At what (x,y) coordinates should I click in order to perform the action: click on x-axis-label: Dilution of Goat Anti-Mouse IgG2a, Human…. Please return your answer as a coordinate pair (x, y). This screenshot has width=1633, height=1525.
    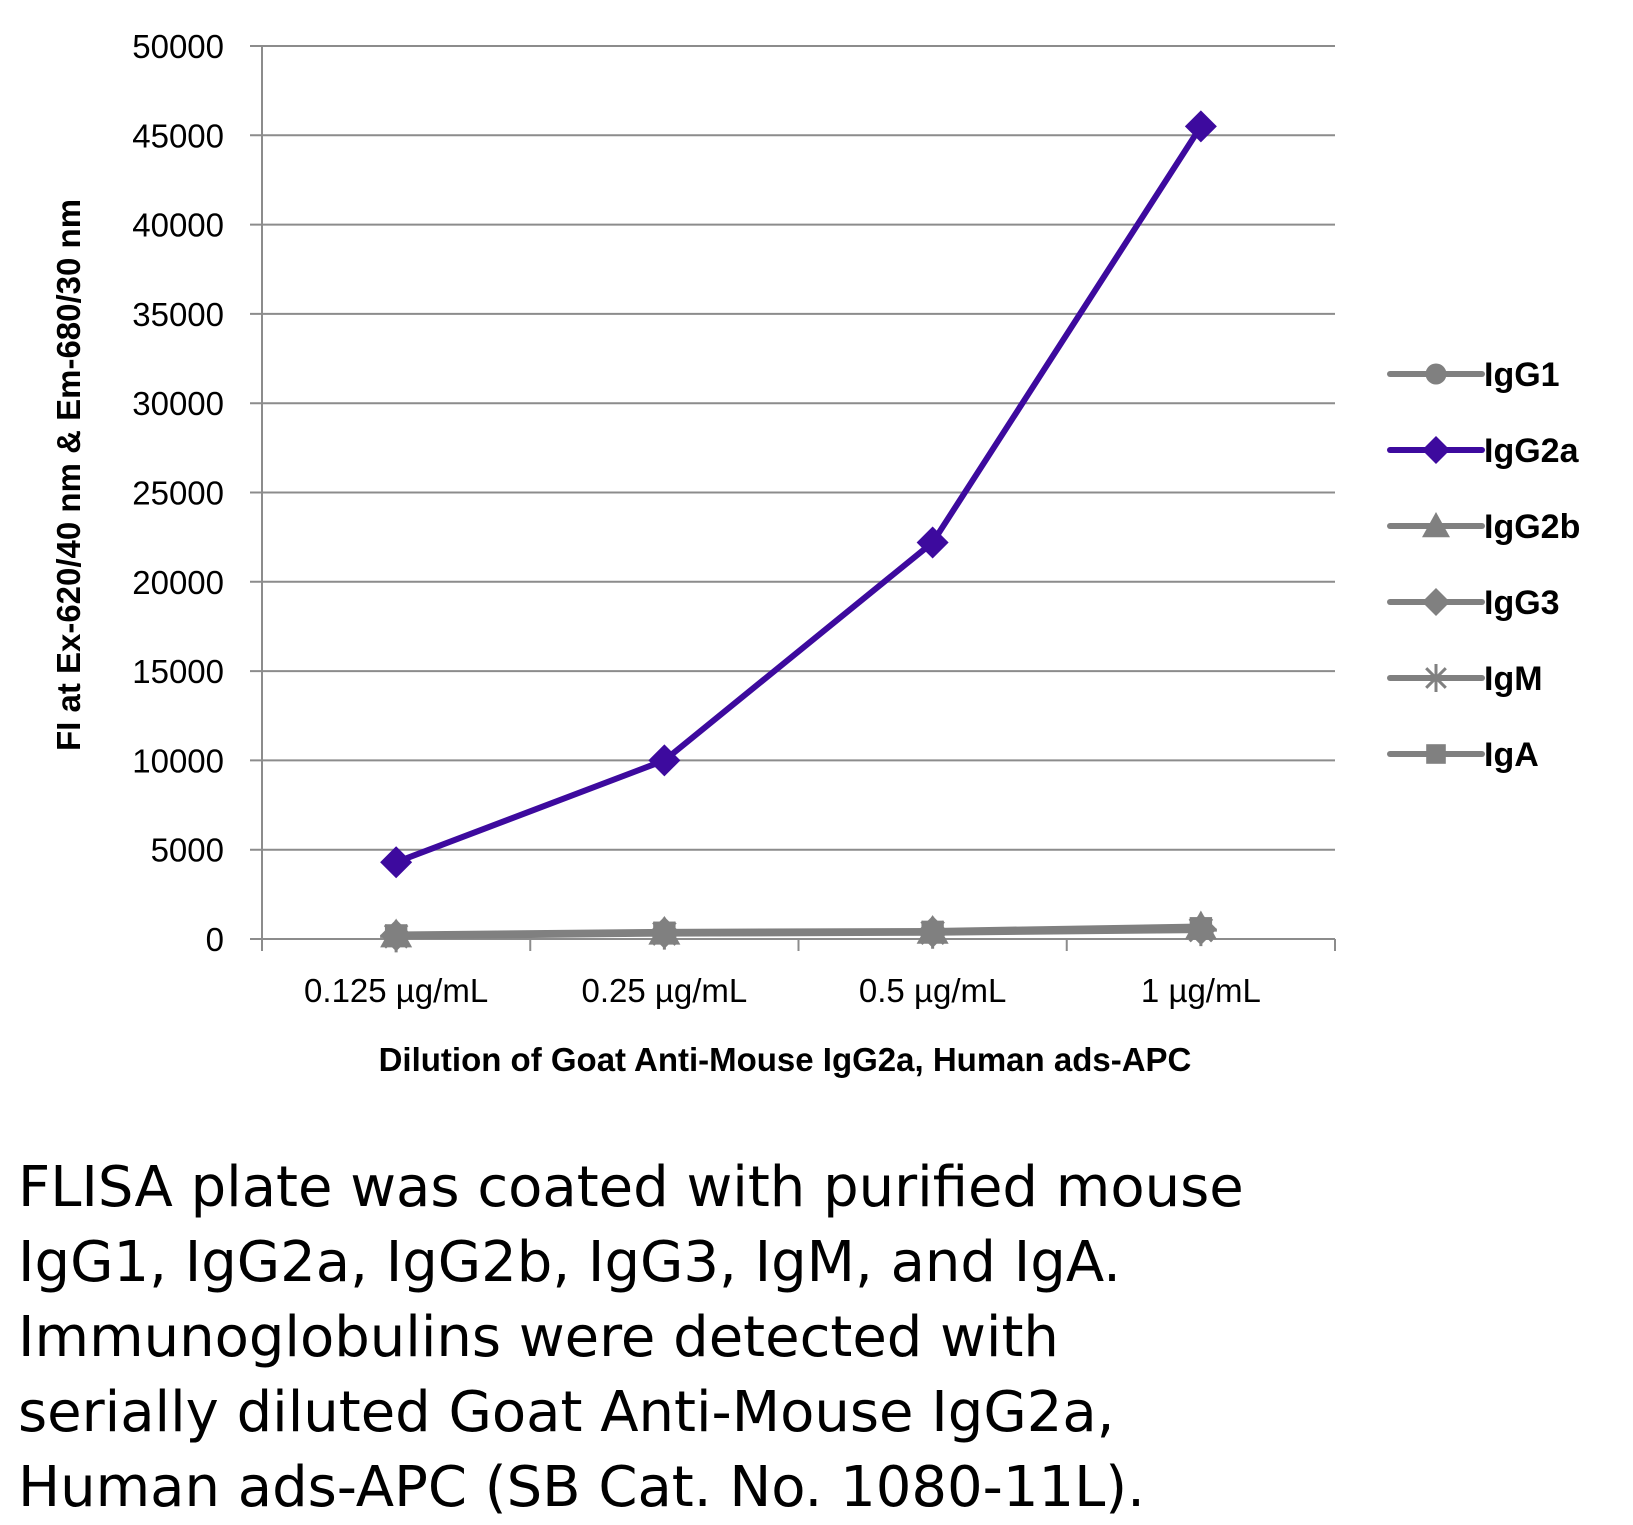
    Looking at the image, I should click on (785, 1059).